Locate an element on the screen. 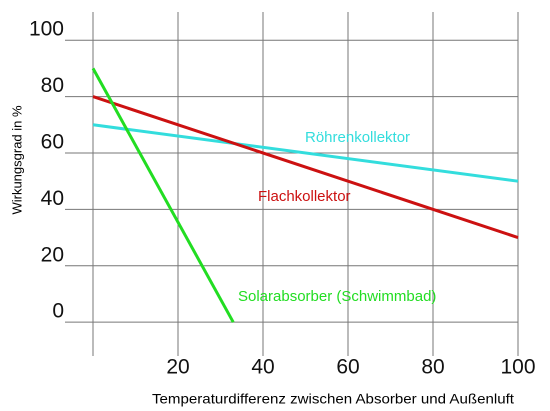 The width and height of the screenshot is (550, 411). y-tick-label: 80 is located at coordinates (52, 85).